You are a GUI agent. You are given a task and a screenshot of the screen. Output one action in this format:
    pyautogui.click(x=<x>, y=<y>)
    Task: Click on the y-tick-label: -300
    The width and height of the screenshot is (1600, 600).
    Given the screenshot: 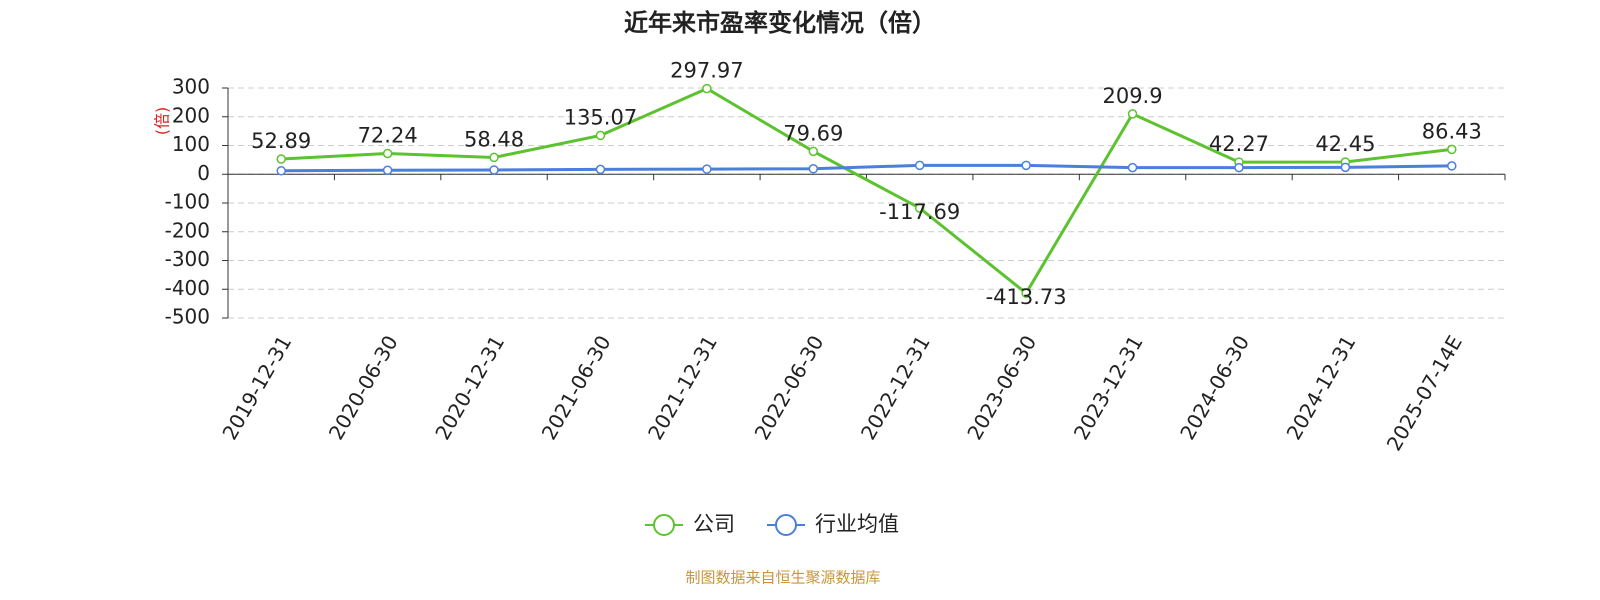 What is the action you would take?
    pyautogui.click(x=187, y=259)
    